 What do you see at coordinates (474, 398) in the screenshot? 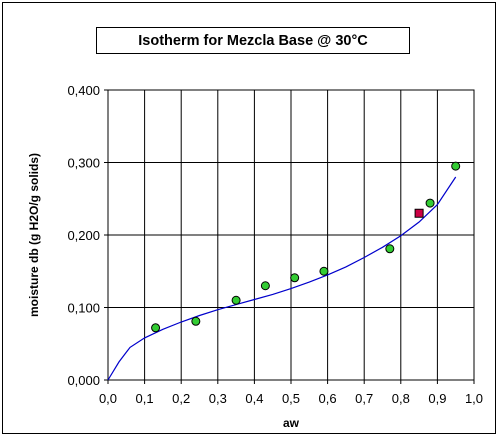
I see `x-tick-label: 1,0` at bounding box center [474, 398].